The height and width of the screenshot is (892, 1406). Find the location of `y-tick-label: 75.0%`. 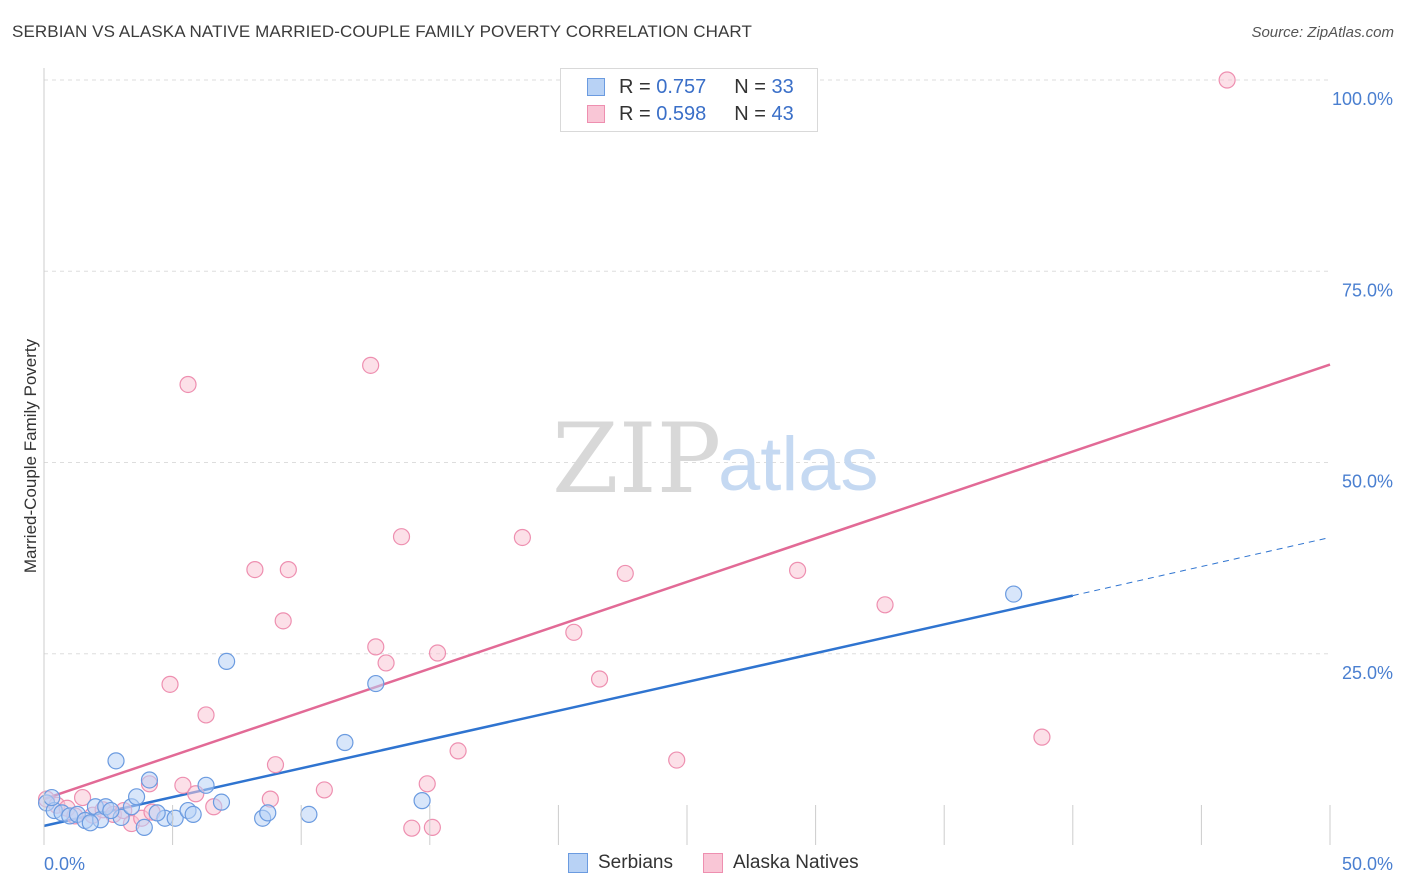

y-tick-label: 75.0% is located at coordinates (1367, 290).